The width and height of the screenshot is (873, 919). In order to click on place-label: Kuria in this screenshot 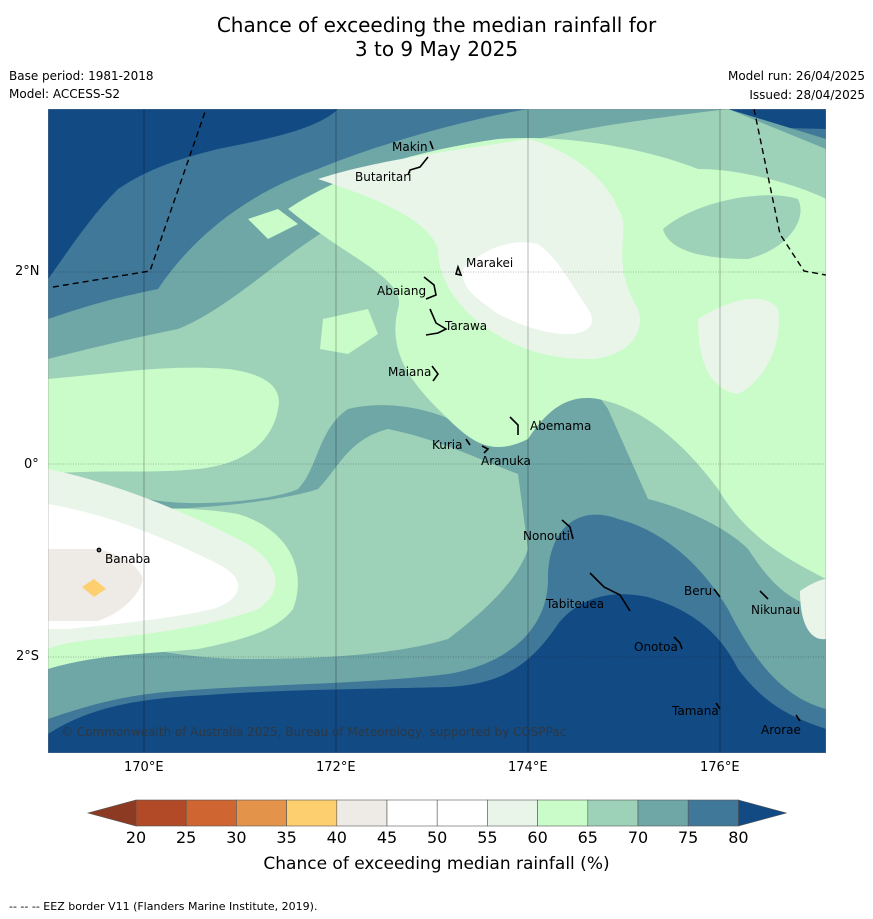, I will do `click(447, 445)`.